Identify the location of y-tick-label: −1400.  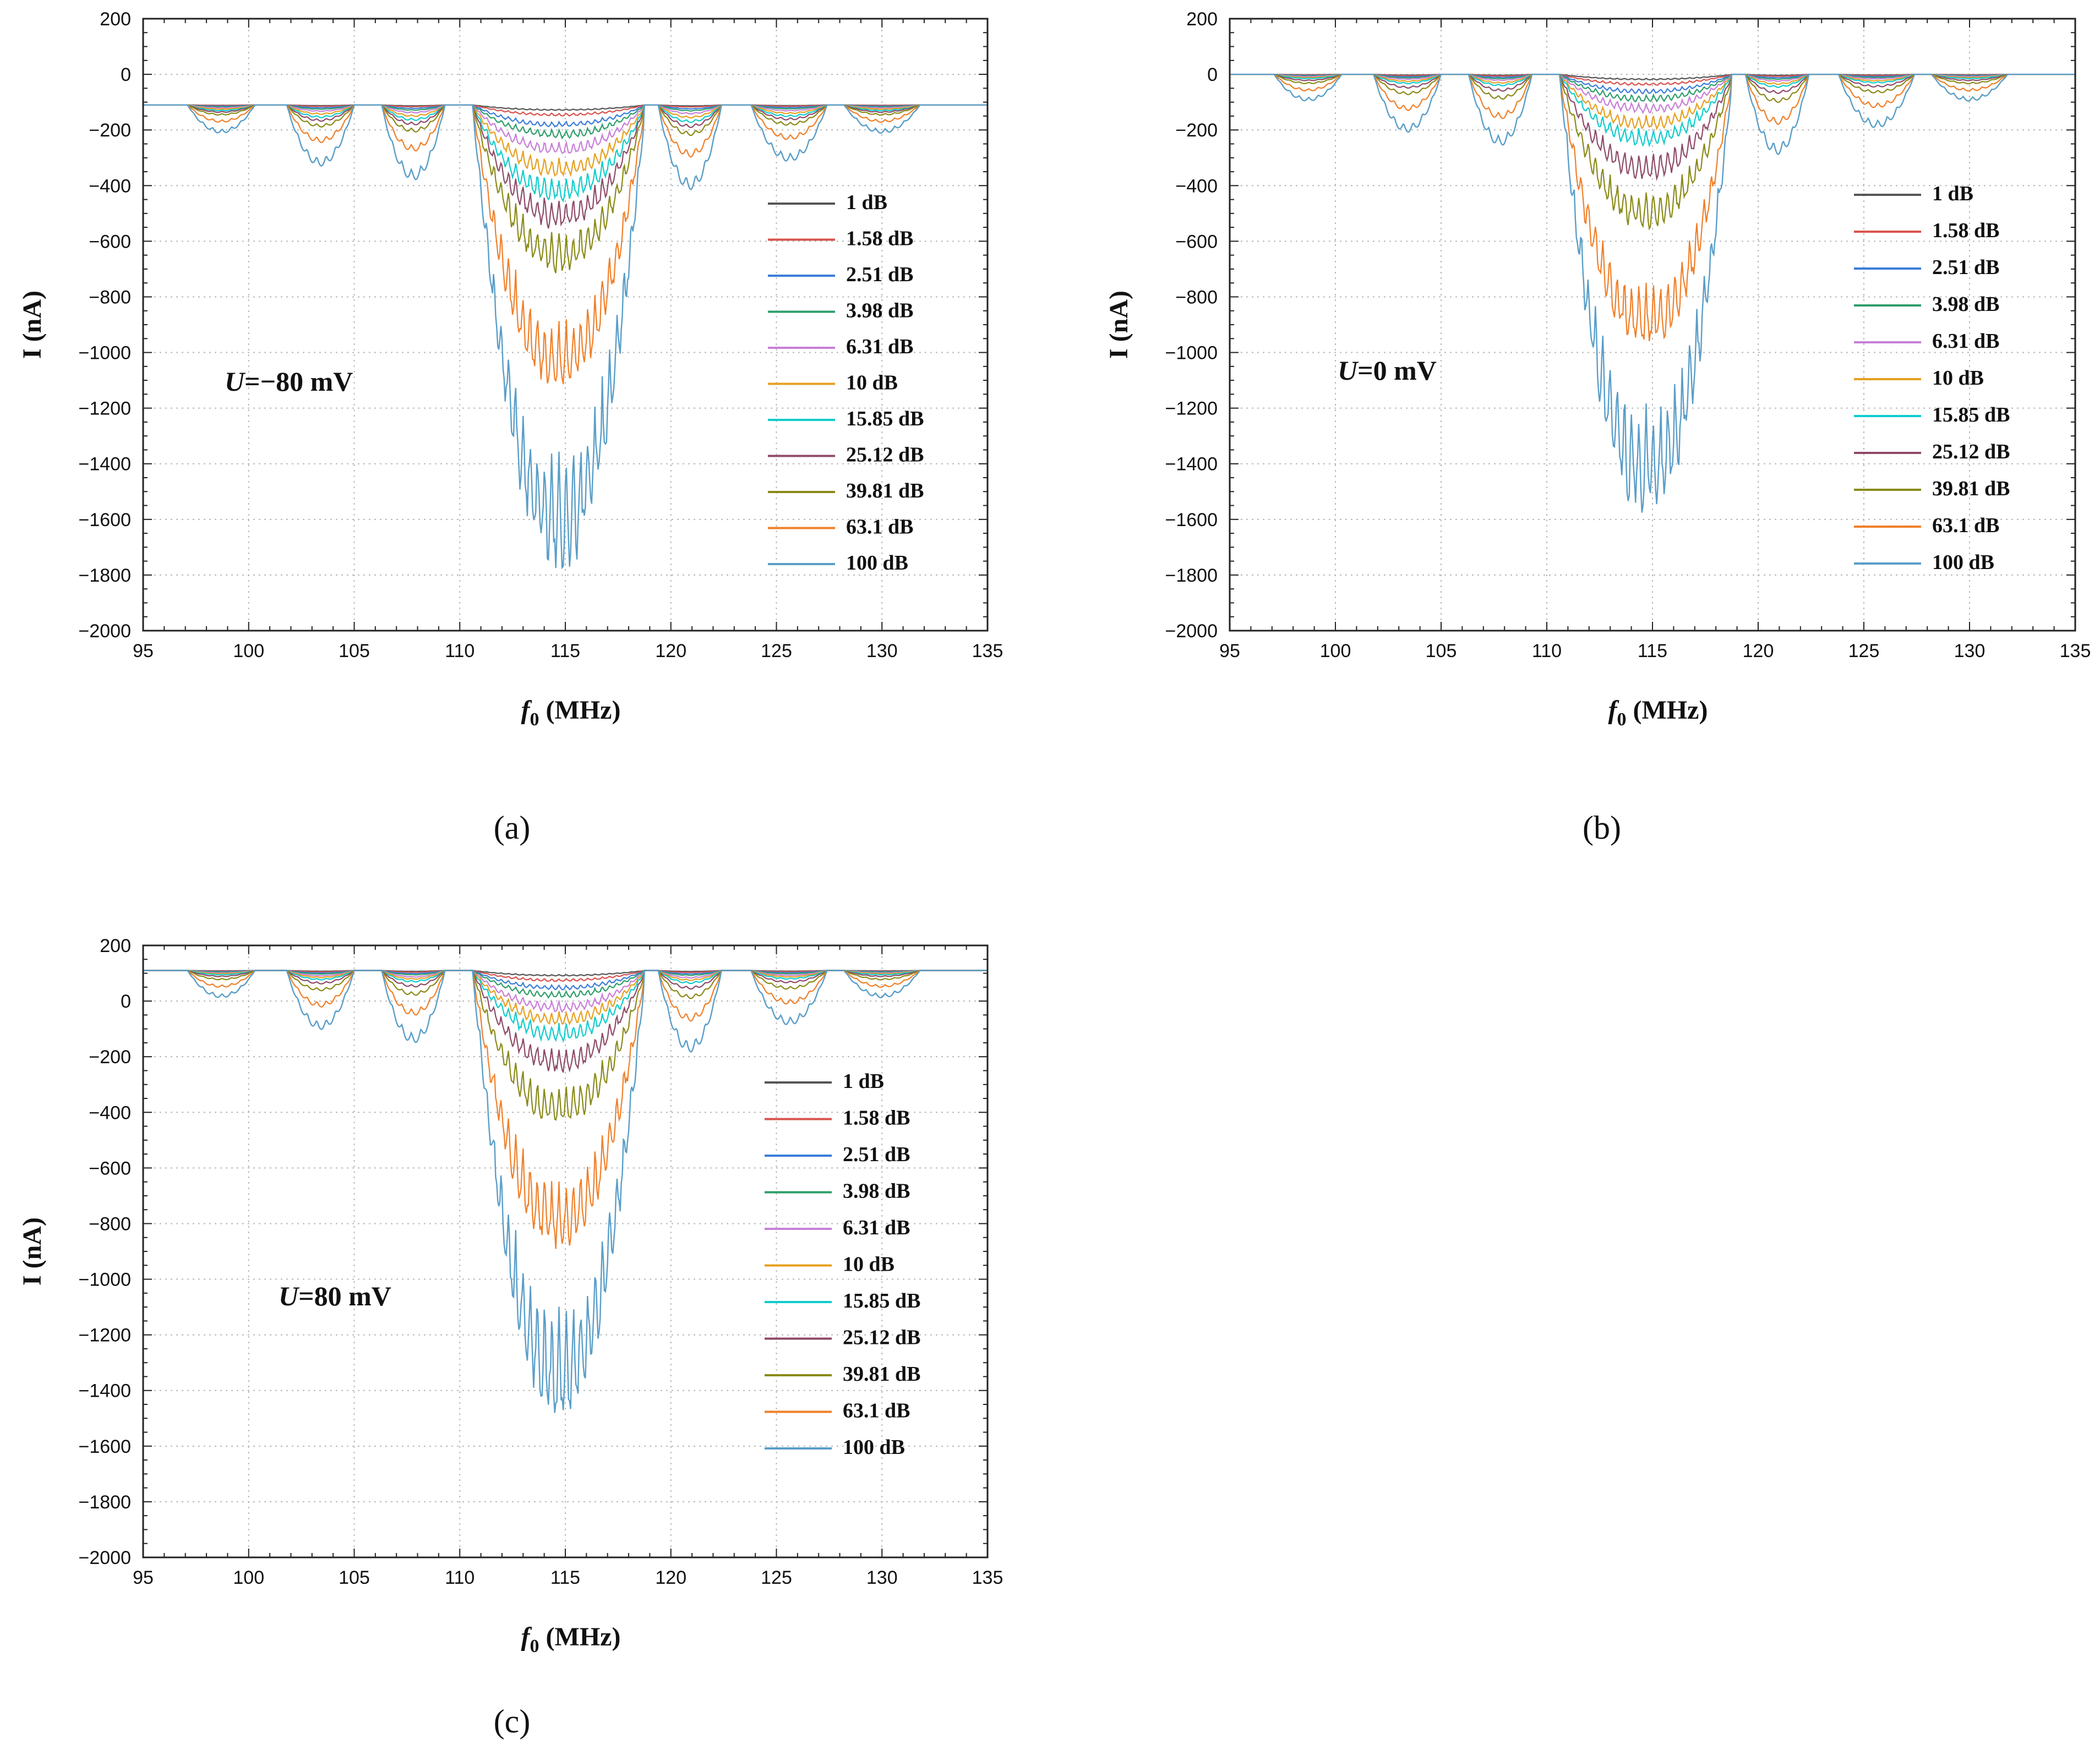
(105, 1391).